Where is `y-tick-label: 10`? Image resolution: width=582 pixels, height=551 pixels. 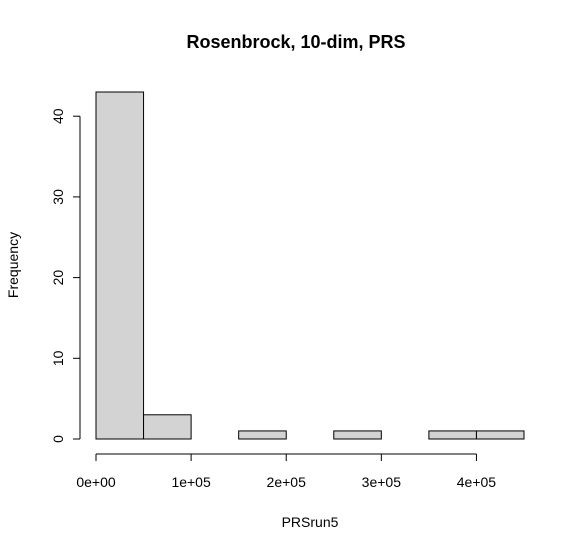
y-tick-label: 10 is located at coordinates (58, 358).